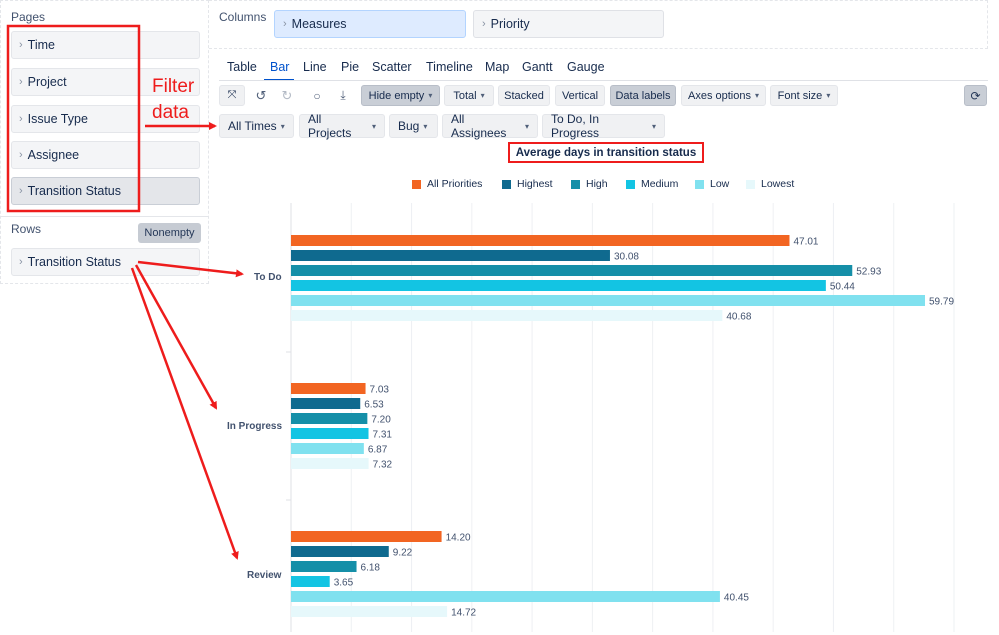 The image size is (999, 635). Describe the element at coordinates (507, 315) in the screenshot. I see `bar-to-do-lowest` at that location.